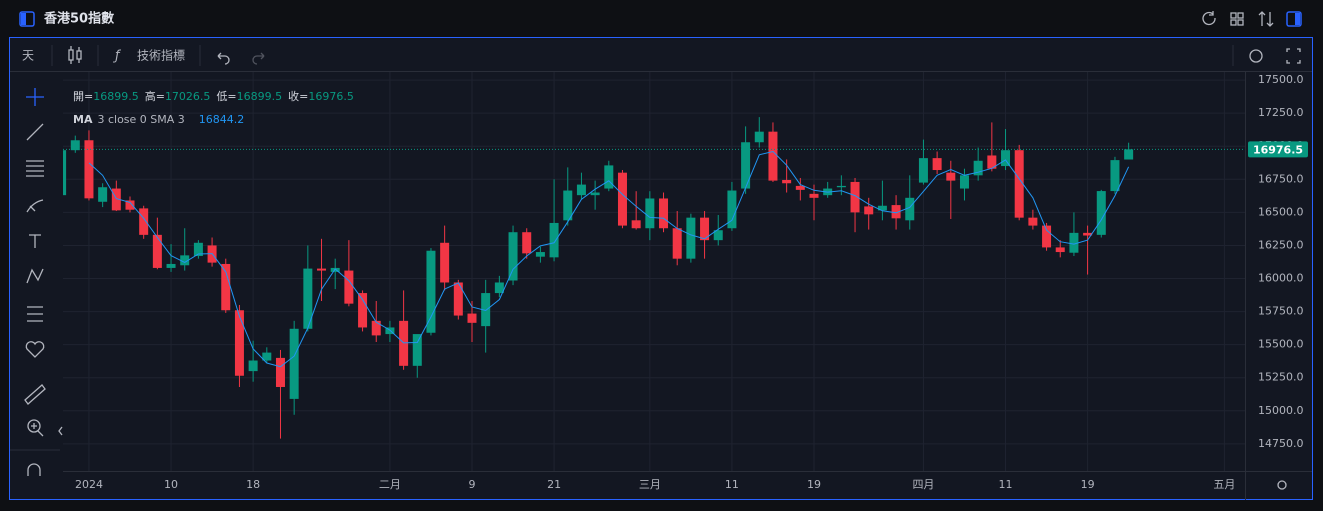  I want to click on redo-button, so click(258, 58).